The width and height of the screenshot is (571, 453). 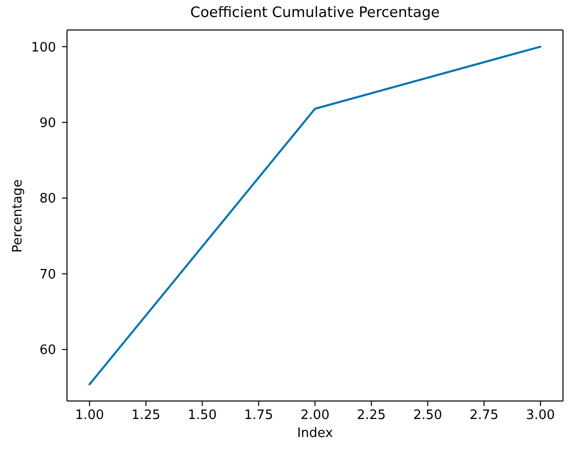 I want to click on x-tick-label: 2.75, so click(x=484, y=416).